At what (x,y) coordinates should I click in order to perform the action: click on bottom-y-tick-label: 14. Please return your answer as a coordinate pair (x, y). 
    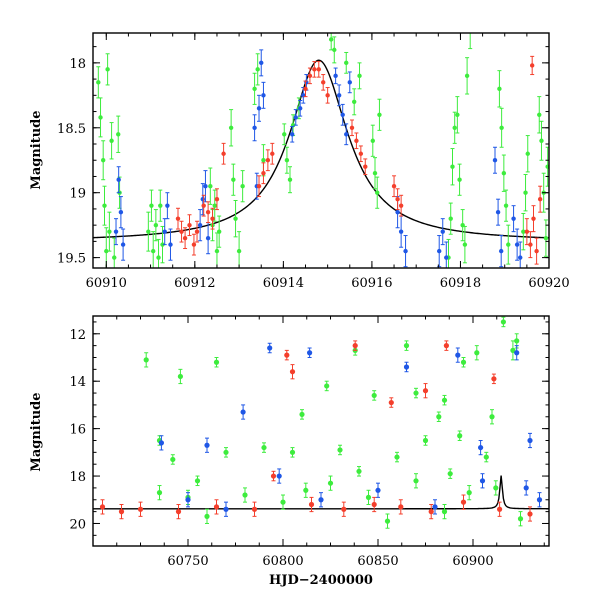
    Looking at the image, I should click on (77, 382).